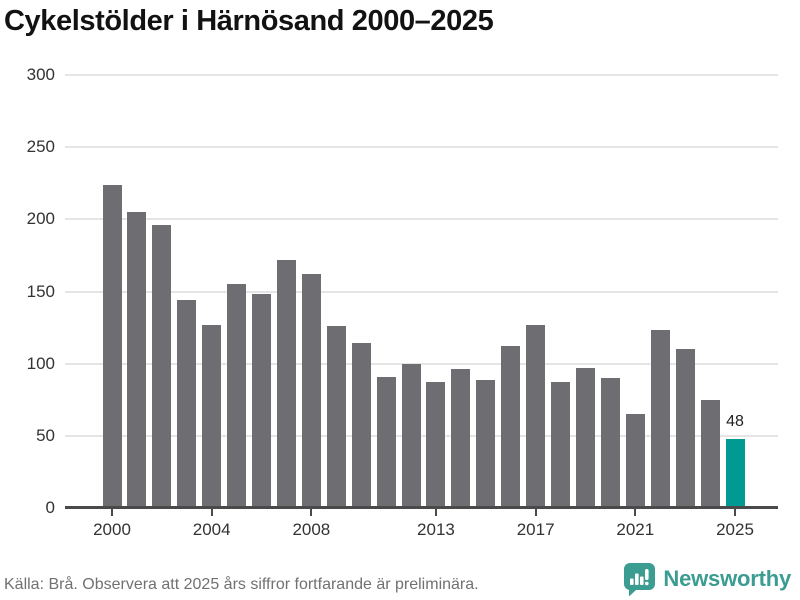 This screenshot has height=600, width=800. Describe the element at coordinates (610, 443) in the screenshot. I see `bar-2020` at that location.